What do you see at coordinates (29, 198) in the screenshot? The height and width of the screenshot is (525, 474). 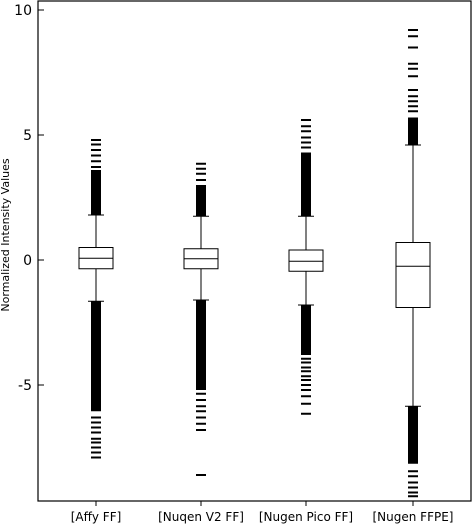 I see `y-axis: 10 5 0 -5` at bounding box center [29, 198].